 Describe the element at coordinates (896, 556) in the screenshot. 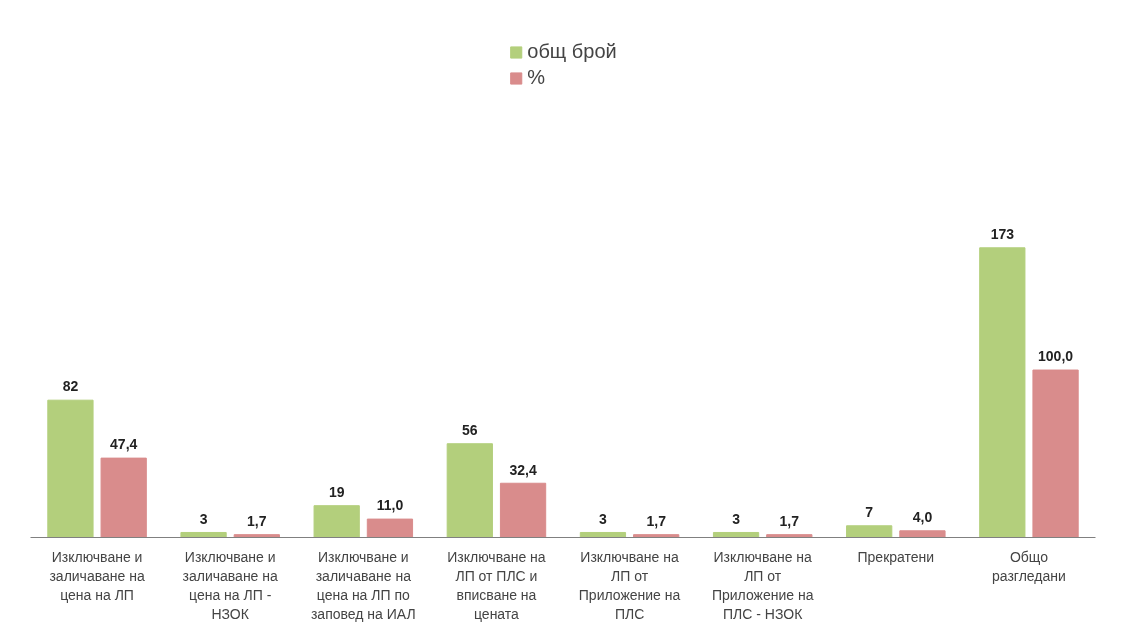

I see `x-tick-label: Прекратени` at that location.